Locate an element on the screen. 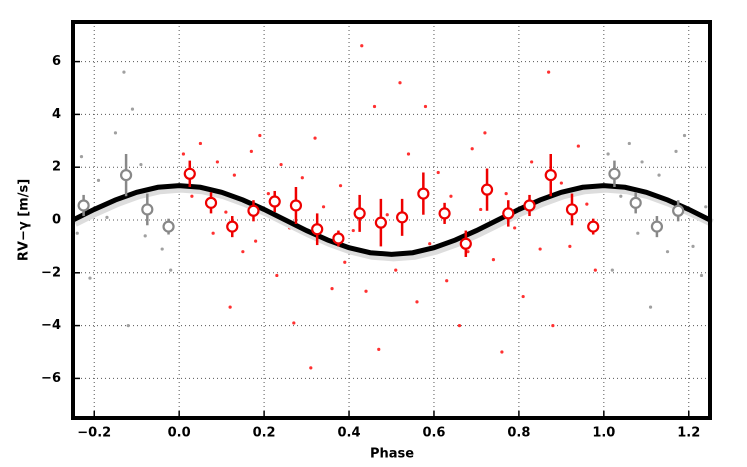 The width and height of the screenshot is (747, 467). y-tick-label: 2 is located at coordinates (56, 167).